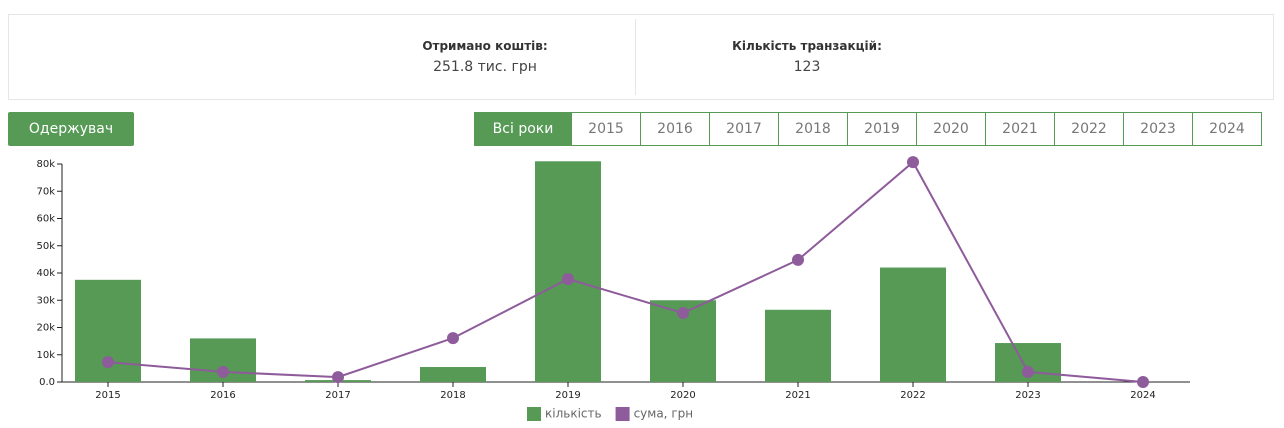 Image resolution: width=1284 pixels, height=428 pixels. Describe the element at coordinates (45, 191) in the screenshot. I see `y-tick-label: 70k` at that location.